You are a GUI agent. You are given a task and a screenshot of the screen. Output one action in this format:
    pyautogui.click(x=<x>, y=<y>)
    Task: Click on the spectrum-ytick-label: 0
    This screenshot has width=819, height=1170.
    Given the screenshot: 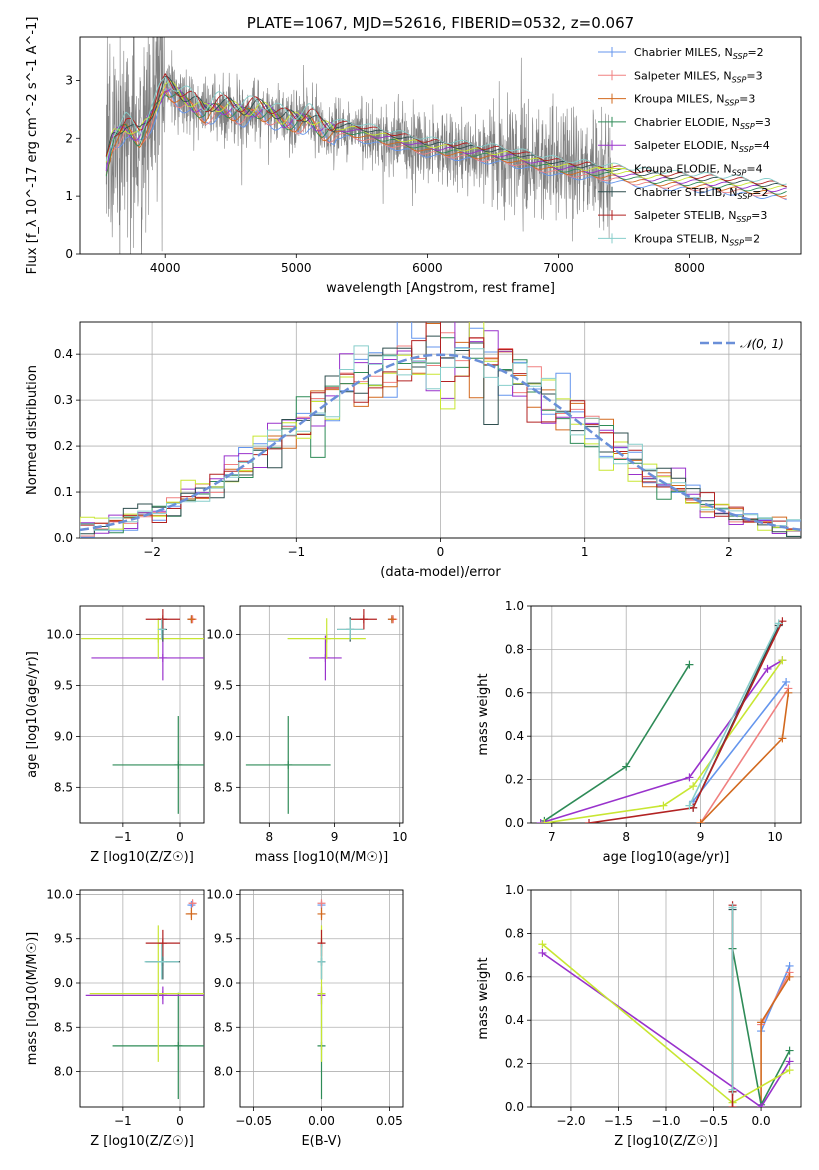 What is the action you would take?
    pyautogui.click(x=69, y=254)
    